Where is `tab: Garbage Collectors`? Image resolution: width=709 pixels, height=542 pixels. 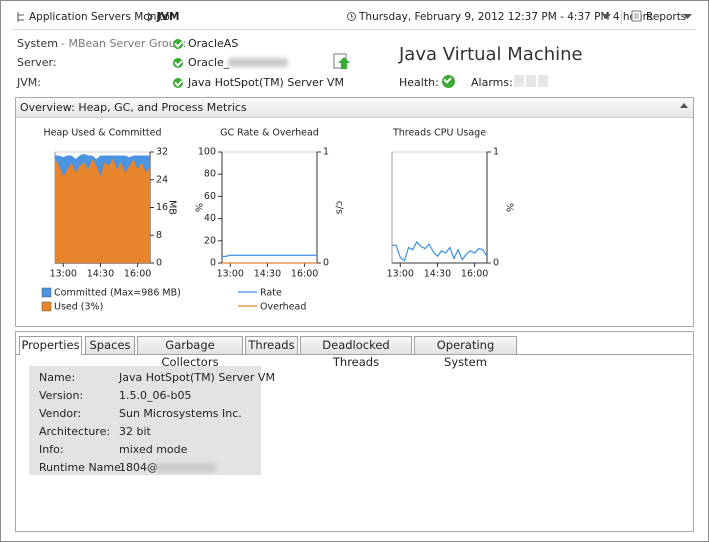 tab: Garbage Collectors is located at coordinates (190, 352).